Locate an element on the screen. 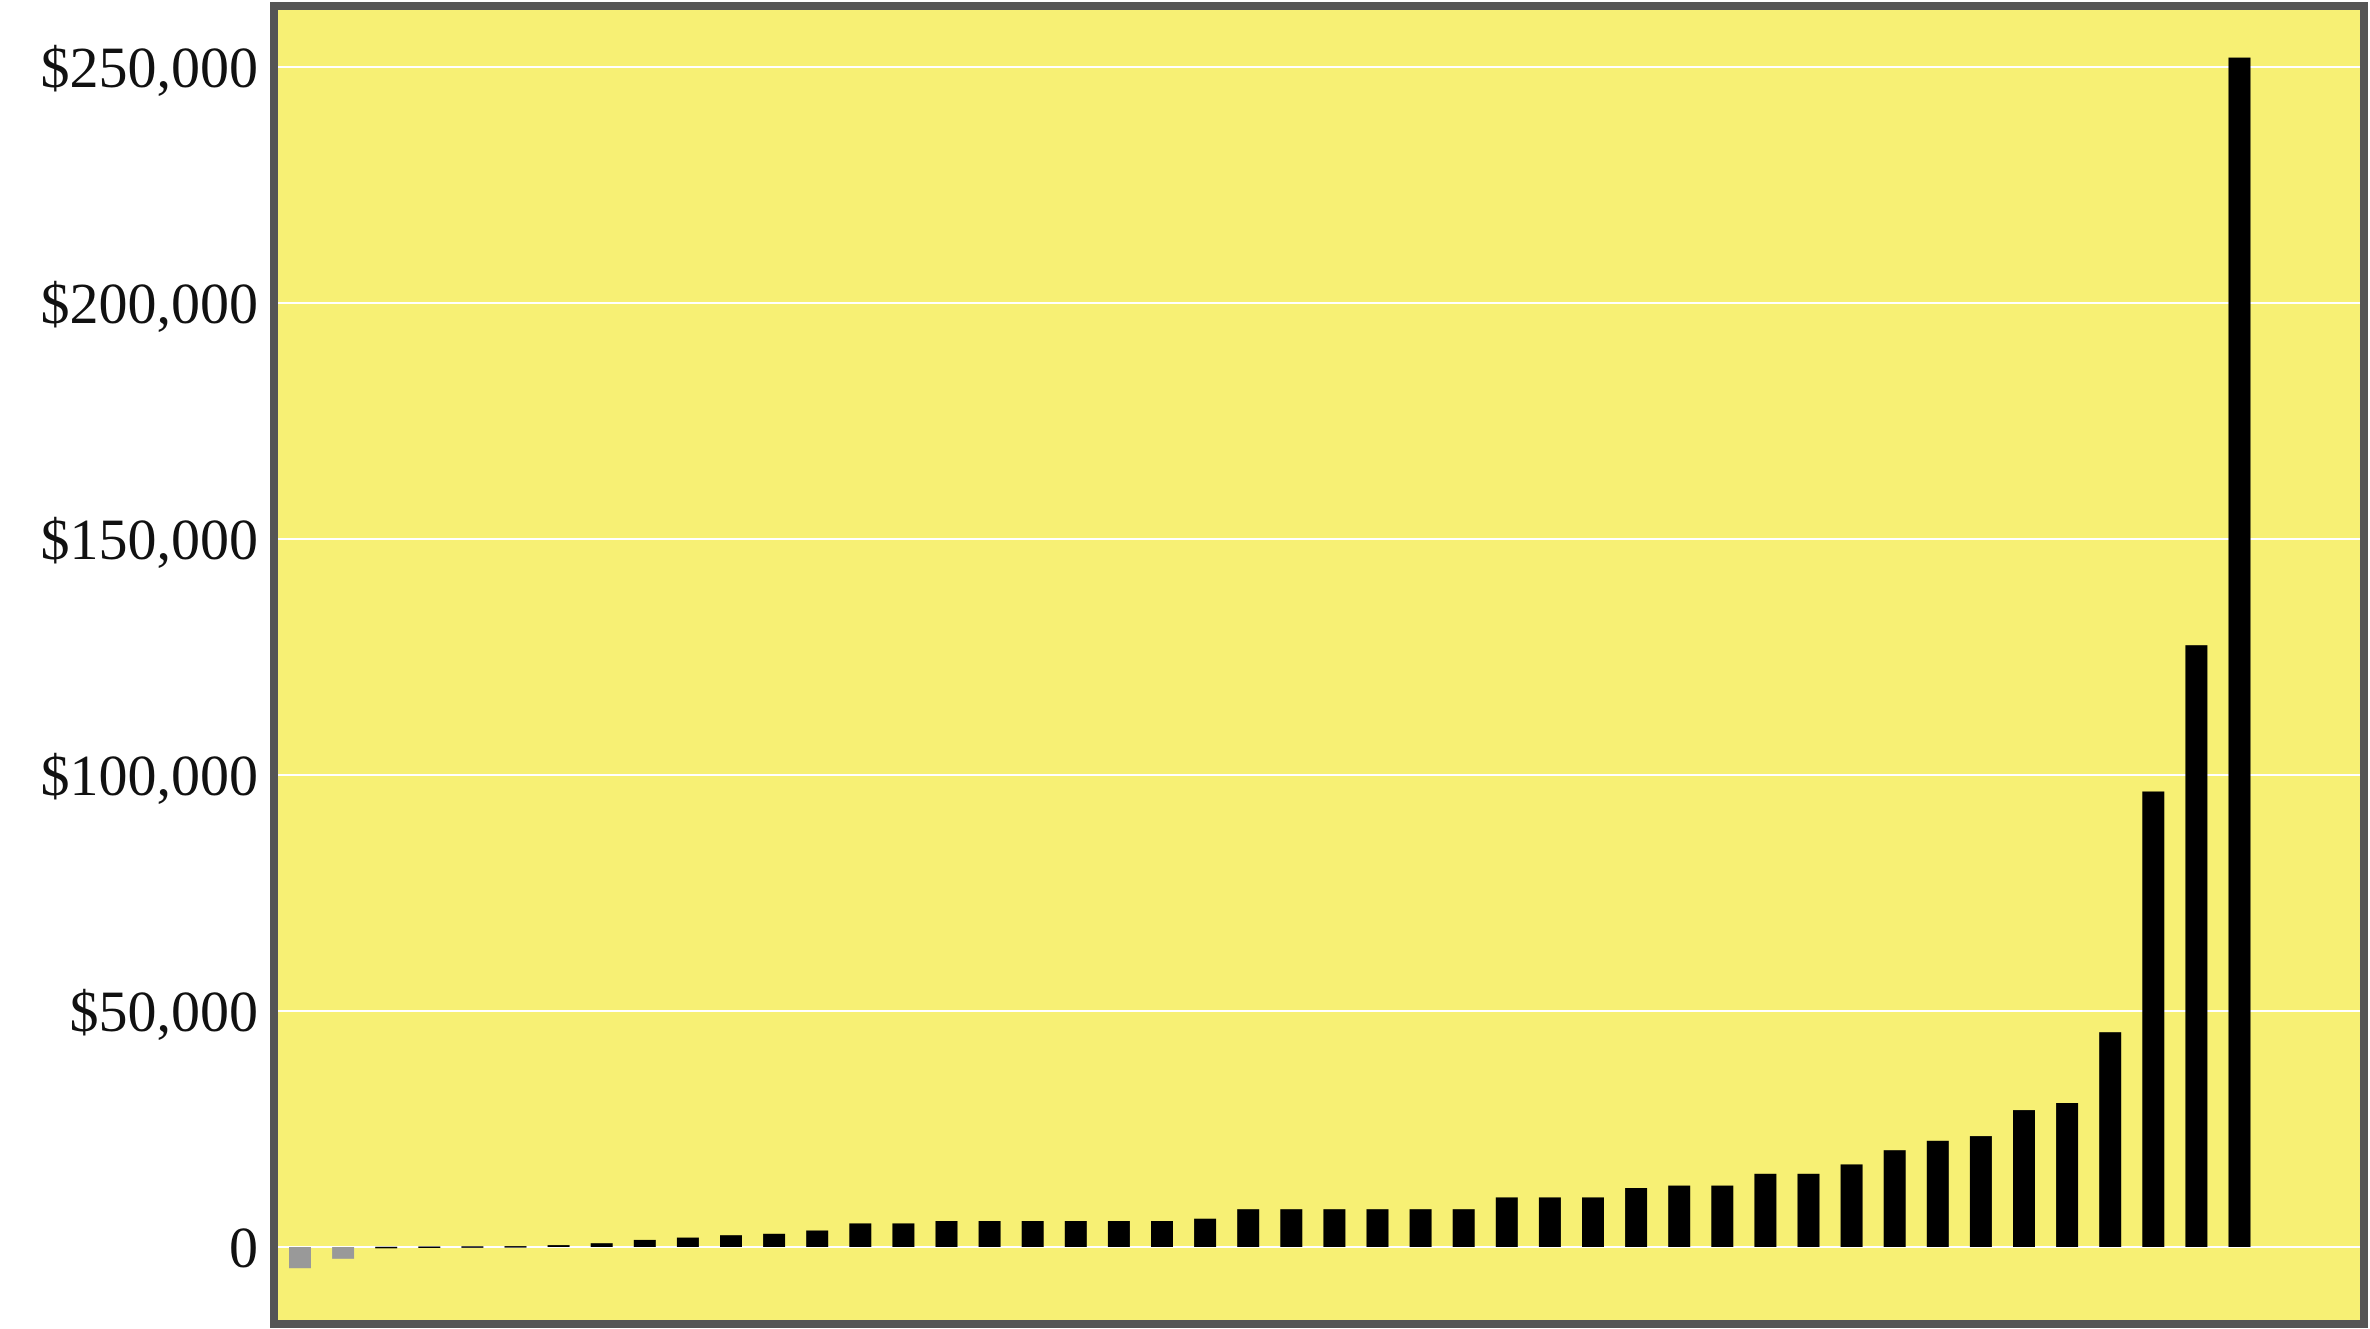 This screenshot has height=1329, width=2370. y-tick-label: $50,000 is located at coordinates (164, 1011).